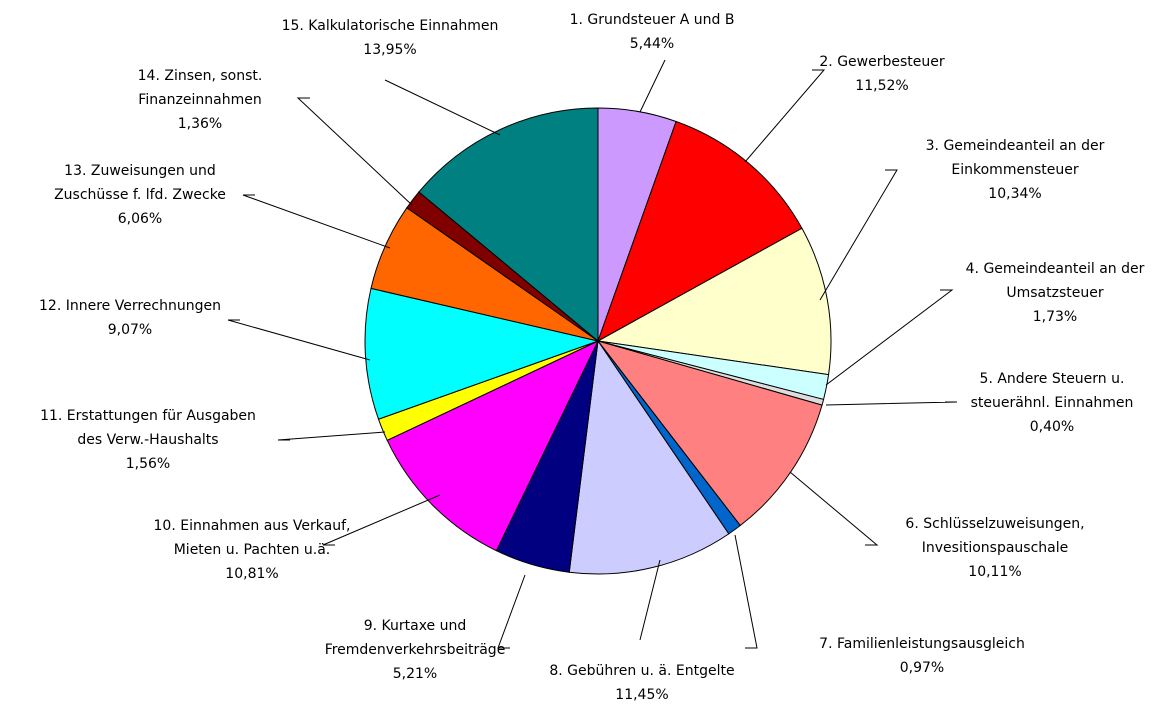 The image size is (1173, 707). I want to click on slice-label: 14. Zinsen, sonst. Finanzeinnahmen 1,36%, so click(200, 100).